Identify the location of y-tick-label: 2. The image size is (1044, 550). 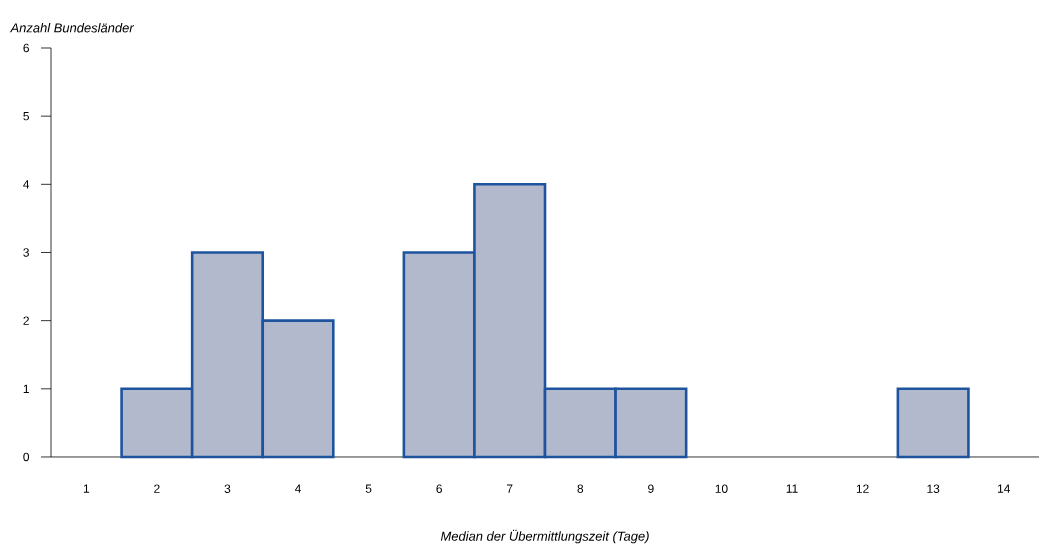
(26, 320).